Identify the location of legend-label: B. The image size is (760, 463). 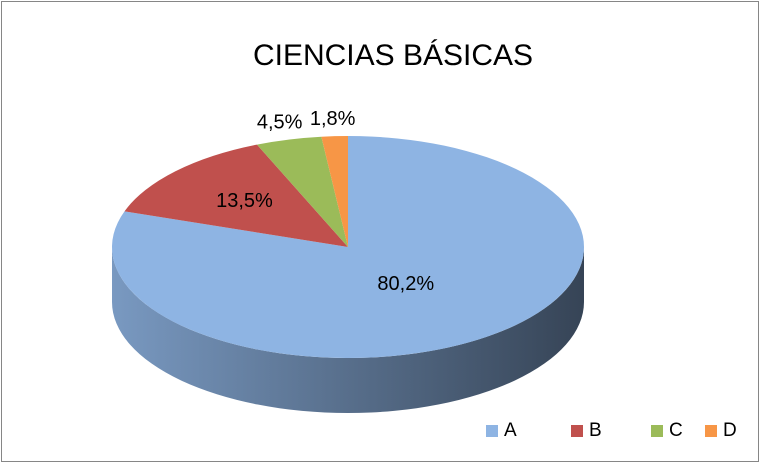
(595, 430).